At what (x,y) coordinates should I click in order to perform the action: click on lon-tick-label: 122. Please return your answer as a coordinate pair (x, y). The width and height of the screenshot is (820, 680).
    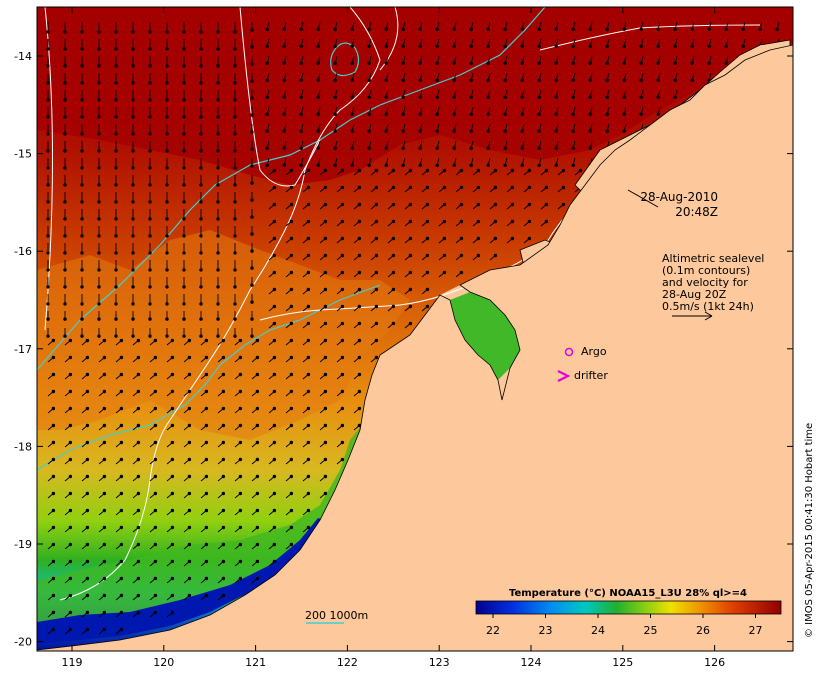
    Looking at the image, I should click on (347, 662).